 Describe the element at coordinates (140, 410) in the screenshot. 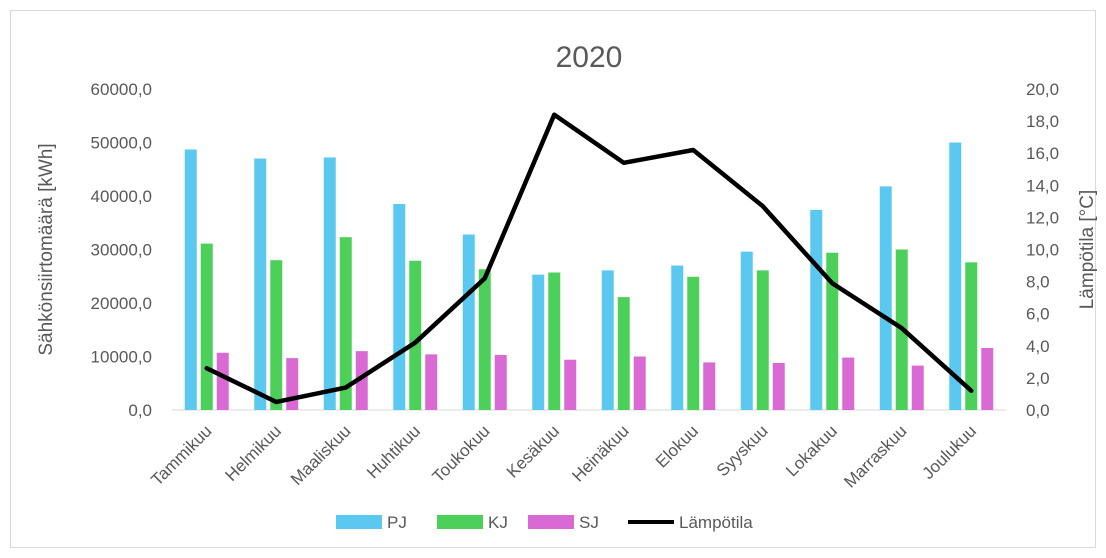

I see `y-tick-label: 0,0` at that location.